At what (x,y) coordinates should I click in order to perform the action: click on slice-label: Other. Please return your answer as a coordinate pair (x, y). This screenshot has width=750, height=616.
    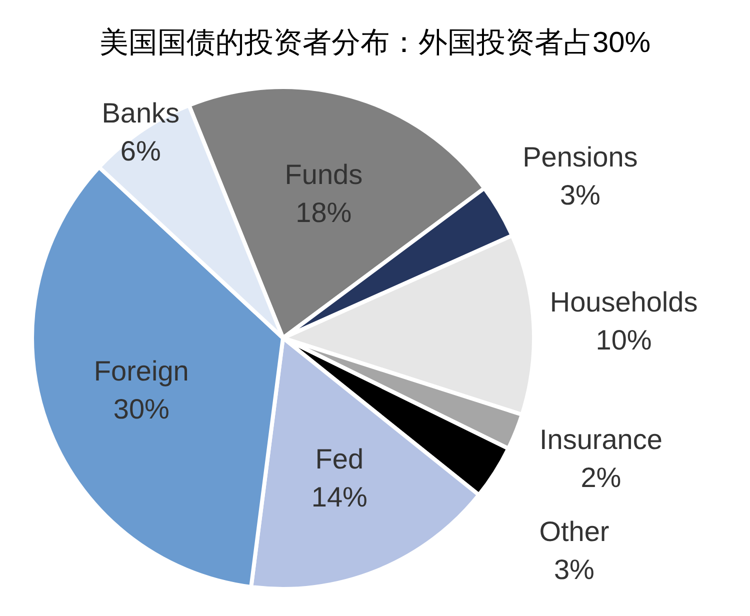
    Looking at the image, I should click on (574, 532).